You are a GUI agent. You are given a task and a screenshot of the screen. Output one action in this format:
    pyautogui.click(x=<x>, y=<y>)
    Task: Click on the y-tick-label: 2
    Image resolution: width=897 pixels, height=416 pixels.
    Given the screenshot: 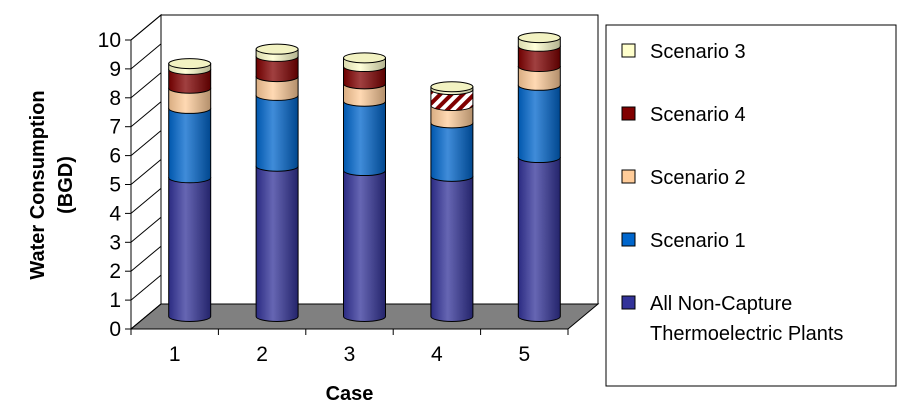 What is the action you would take?
    pyautogui.click(x=115, y=271)
    